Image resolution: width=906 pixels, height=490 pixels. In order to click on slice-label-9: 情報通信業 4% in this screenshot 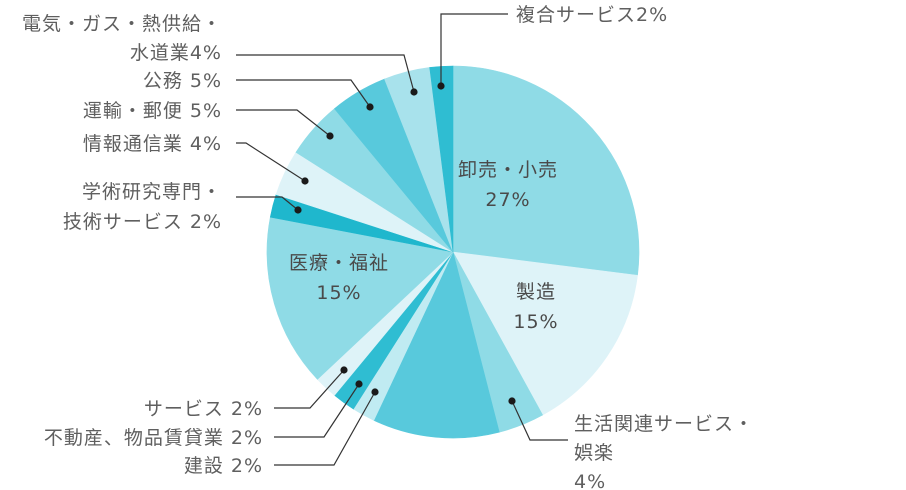, I will do `click(152, 144)`.